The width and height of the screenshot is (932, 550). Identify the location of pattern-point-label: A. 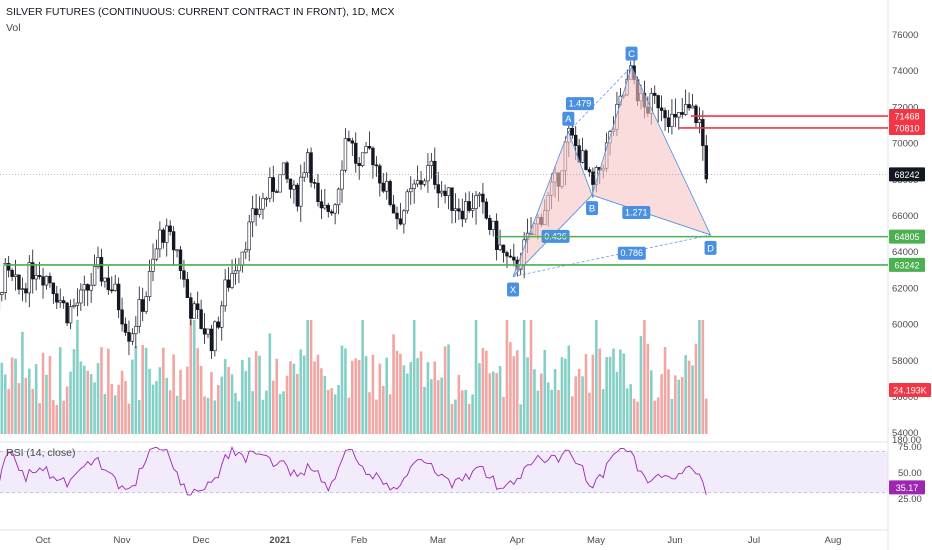
(568, 119).